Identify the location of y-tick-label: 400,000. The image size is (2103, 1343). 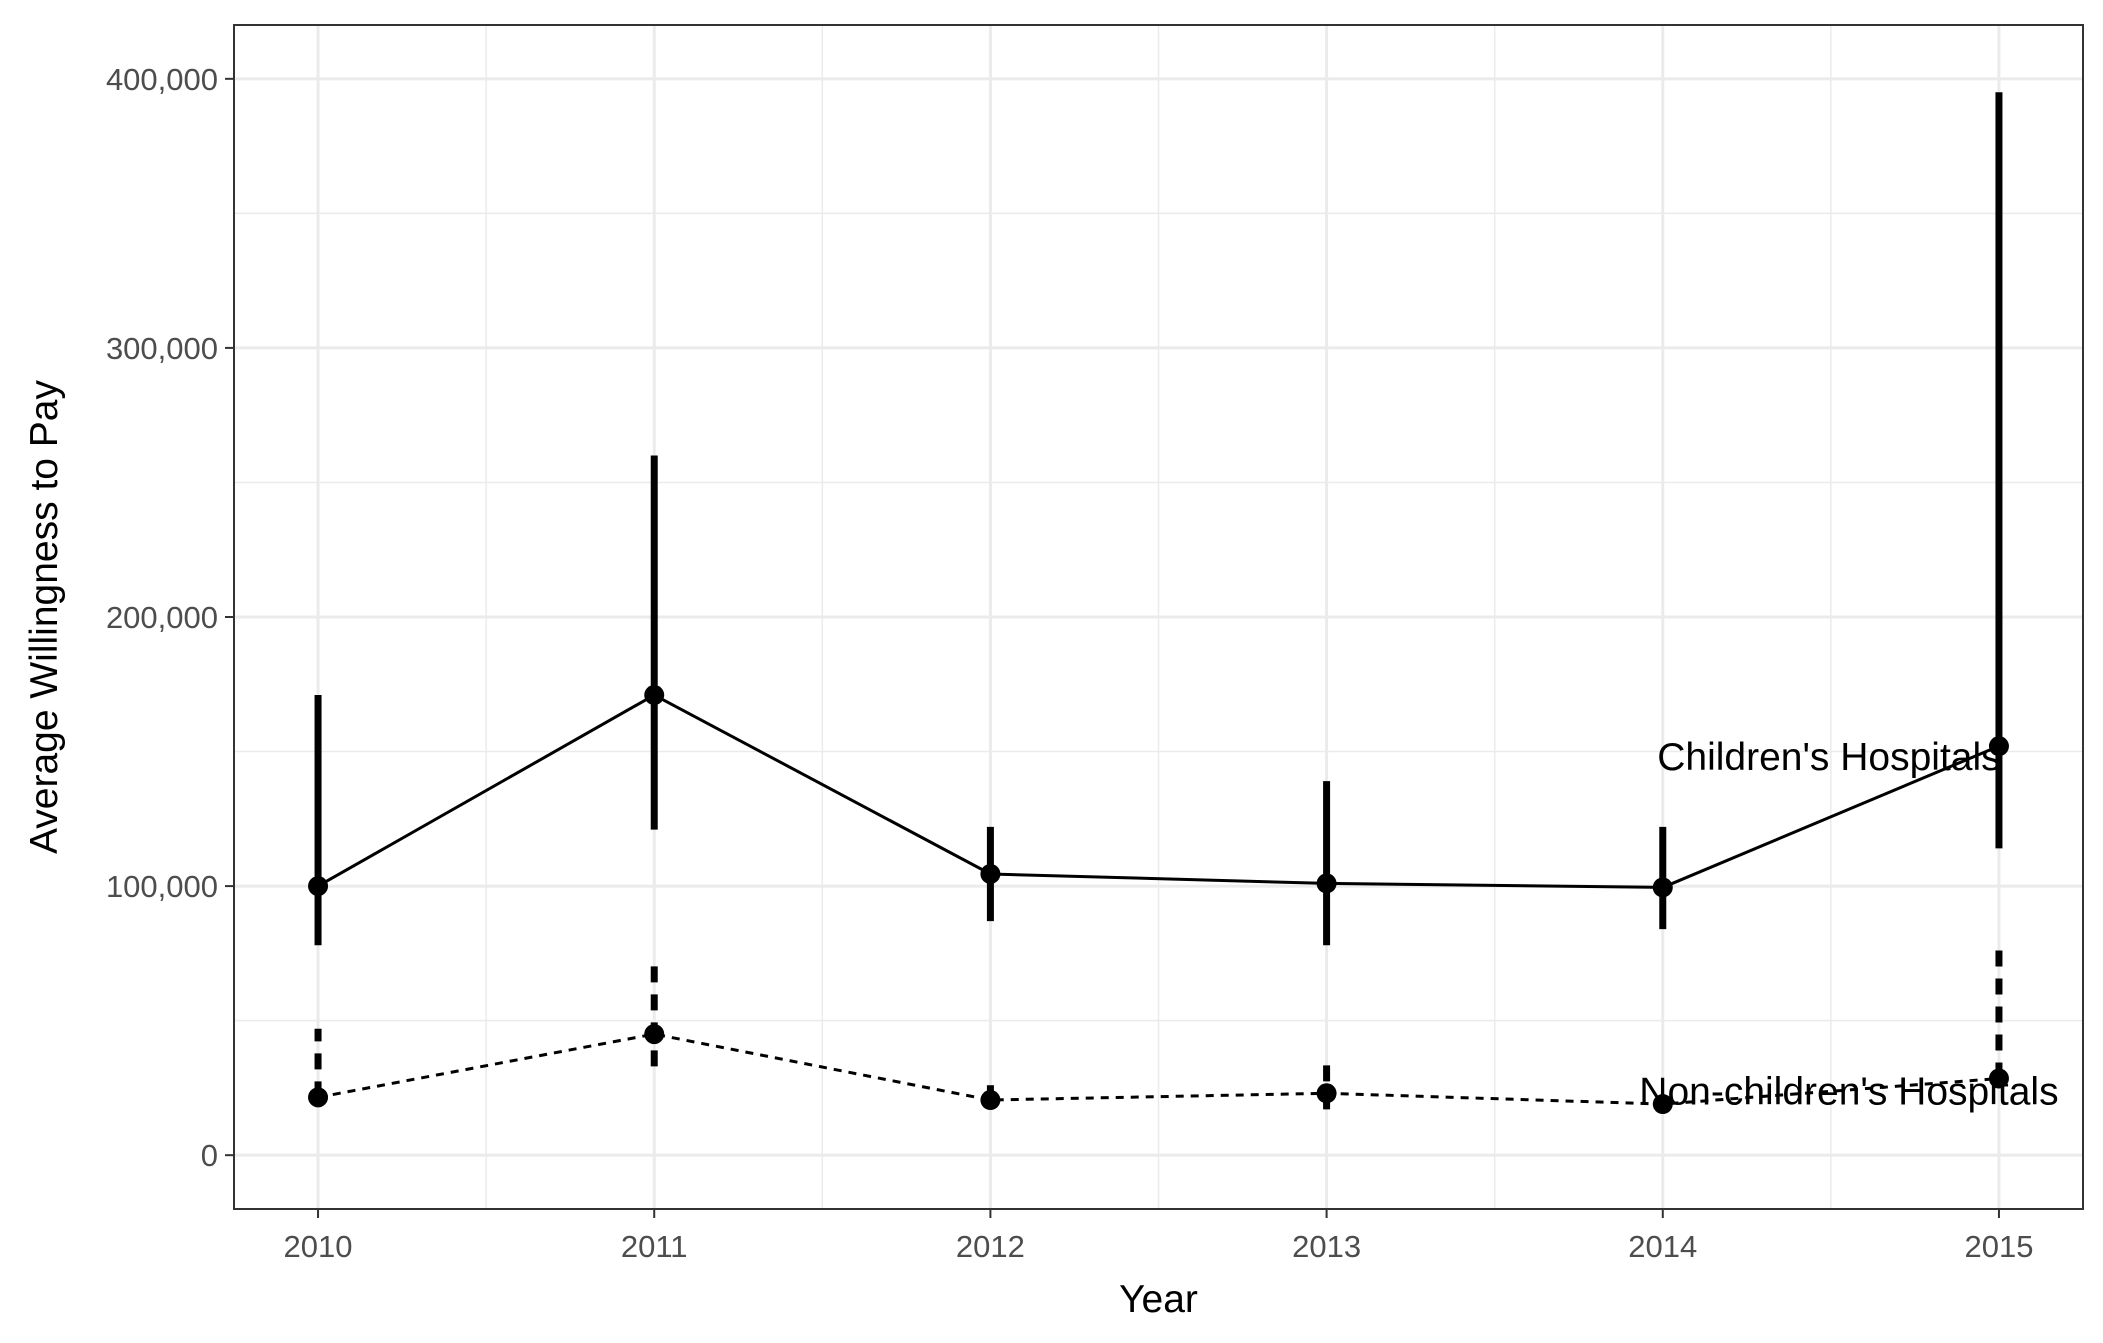
(162, 79).